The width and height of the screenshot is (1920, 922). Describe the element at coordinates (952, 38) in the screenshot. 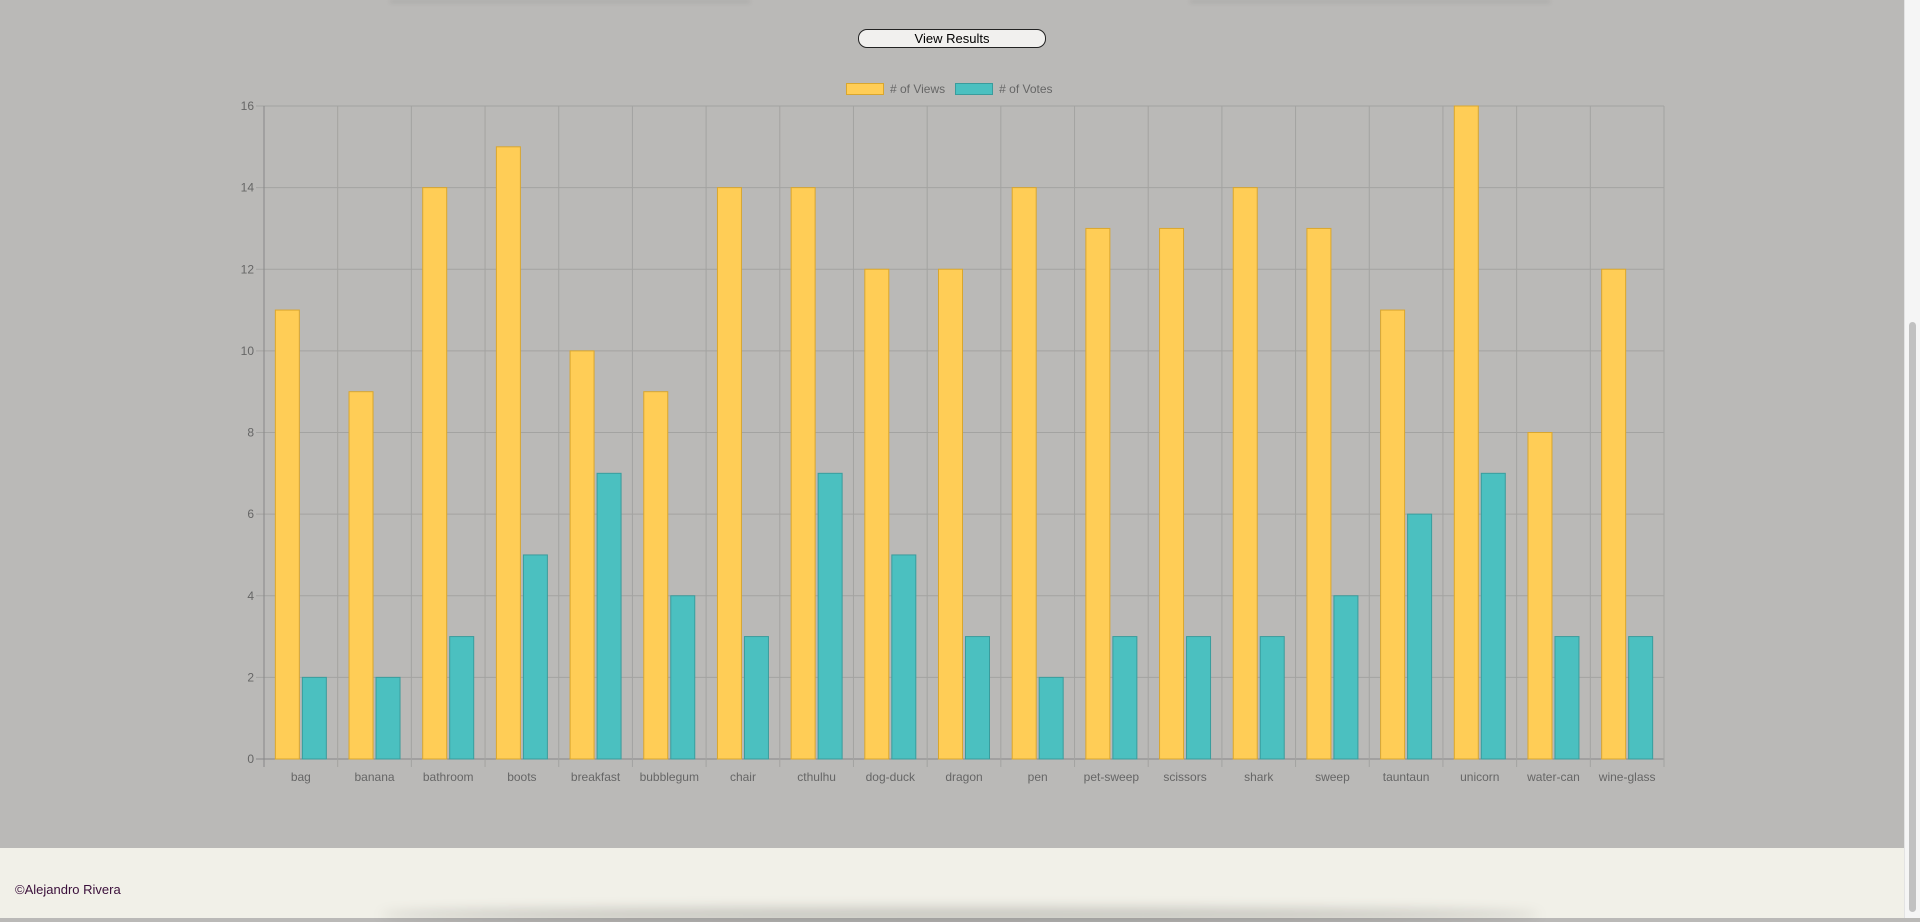

I see `view-results-button: View Results` at that location.